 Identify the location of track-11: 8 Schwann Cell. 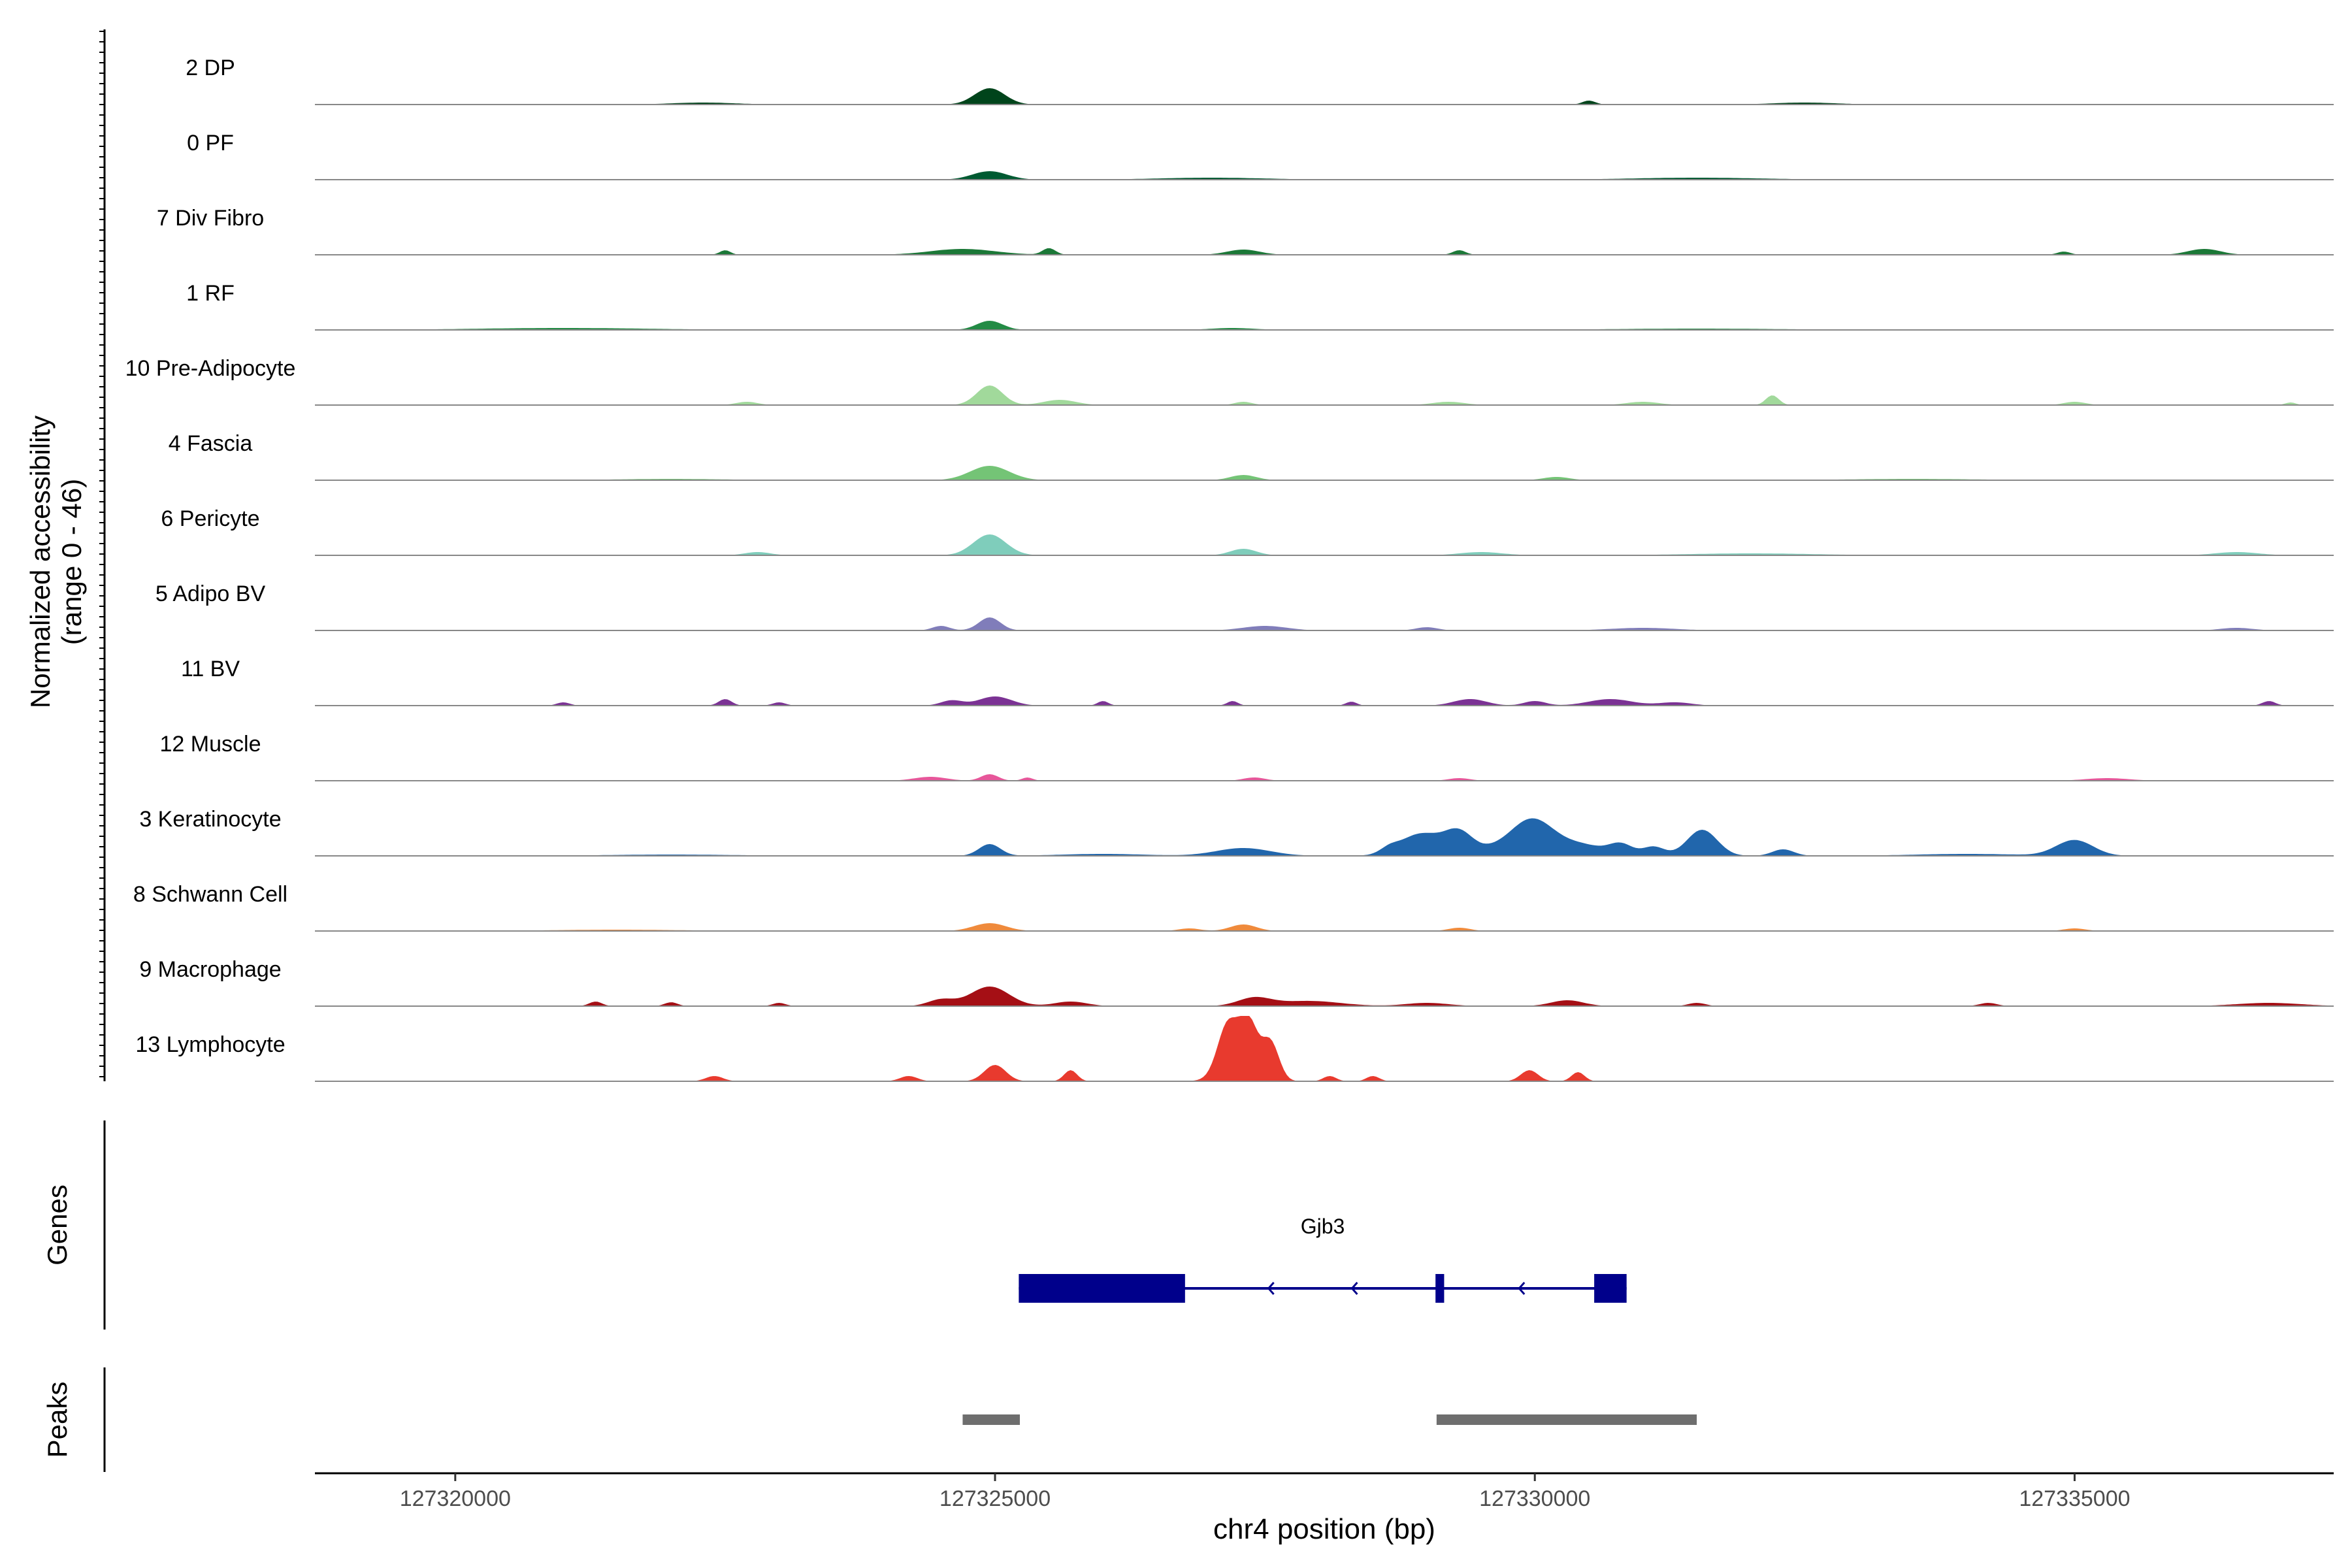
(1233, 907).